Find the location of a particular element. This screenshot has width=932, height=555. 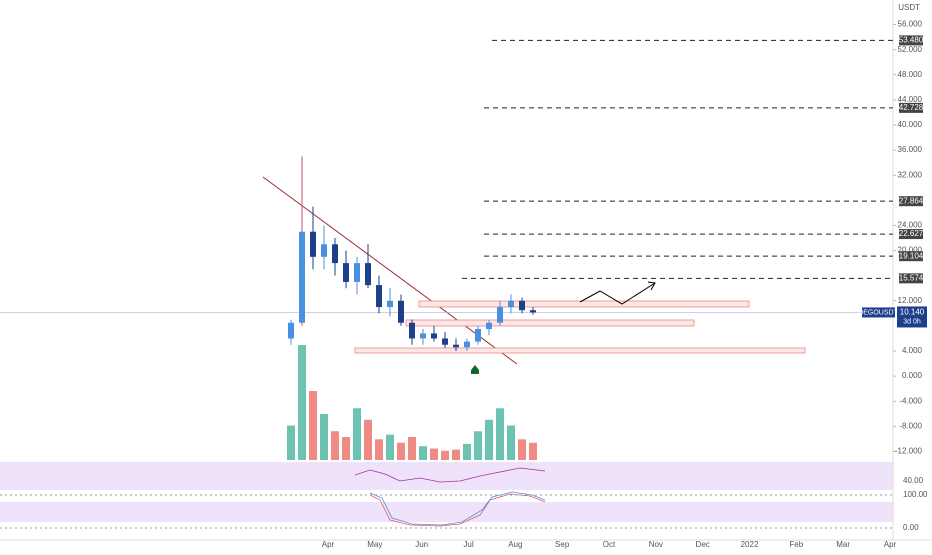

price-badge is located at coordinates (912, 317).